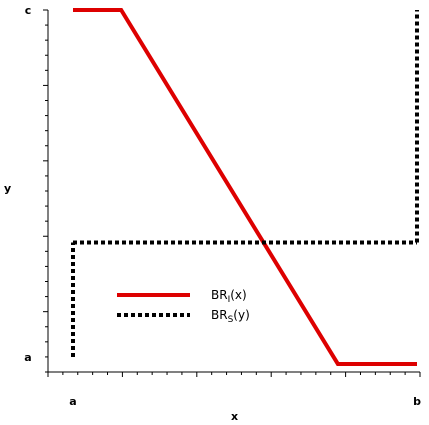 This screenshot has width=429, height=425. What do you see at coordinates (417, 401) in the screenshot?
I see `x-tick-label: b` at bounding box center [417, 401].